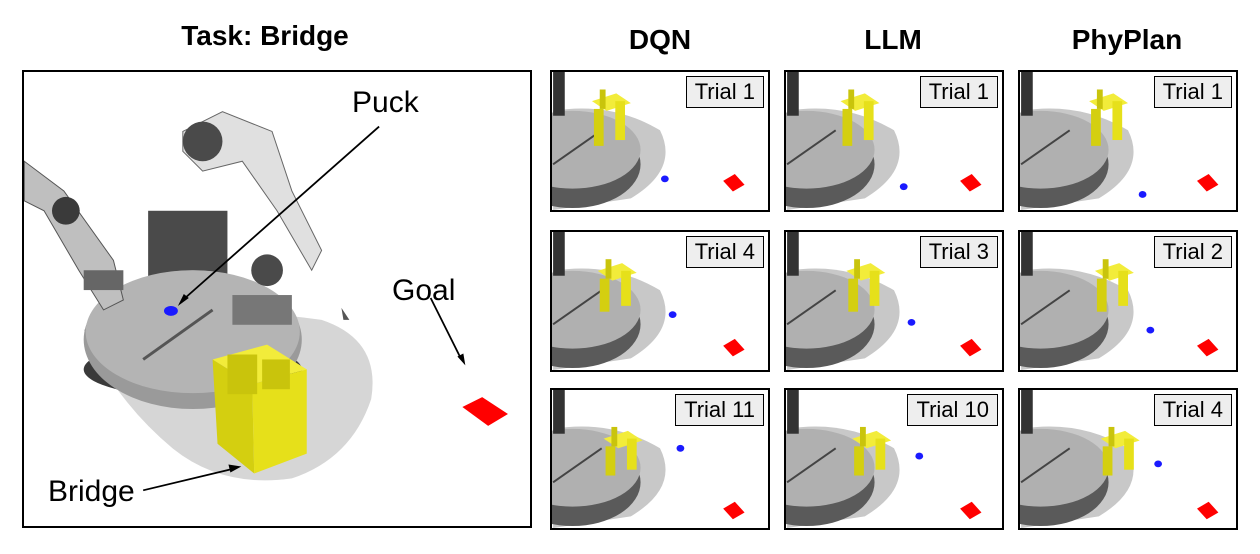 This screenshot has height=554, width=1260. Describe the element at coordinates (719, 410) in the screenshot. I see `trial-label: Trial 11` at that location.